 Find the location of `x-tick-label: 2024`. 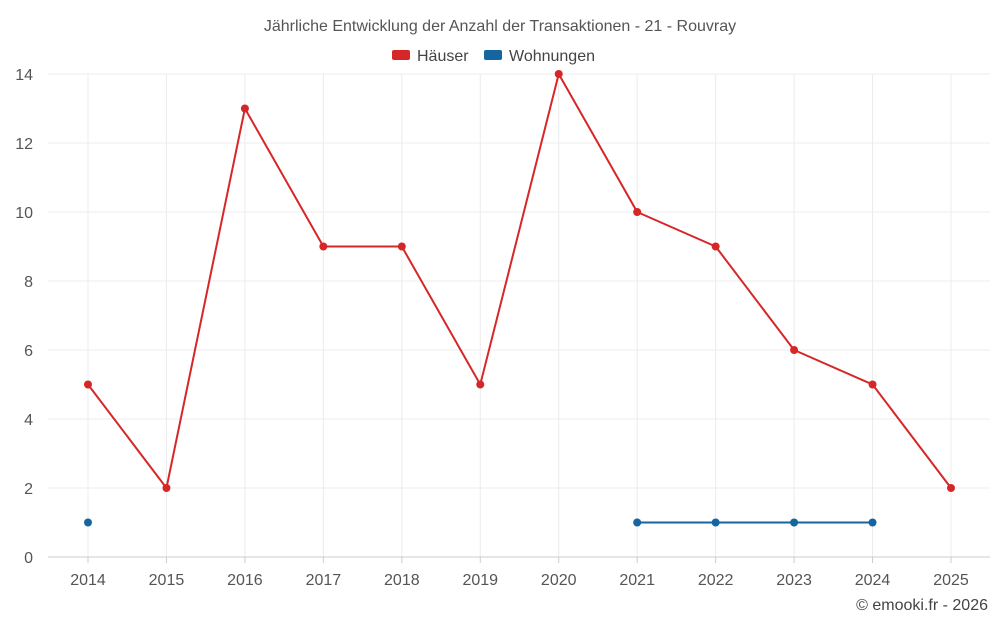

x-tick-label: 2024 is located at coordinates (873, 580).